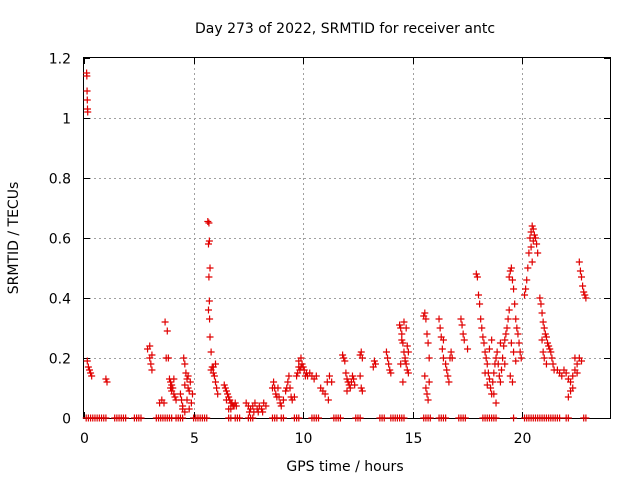 The width and height of the screenshot is (640, 480). What do you see at coordinates (344, 467) in the screenshot?
I see `x-axis-label: GPS time / hours` at bounding box center [344, 467].